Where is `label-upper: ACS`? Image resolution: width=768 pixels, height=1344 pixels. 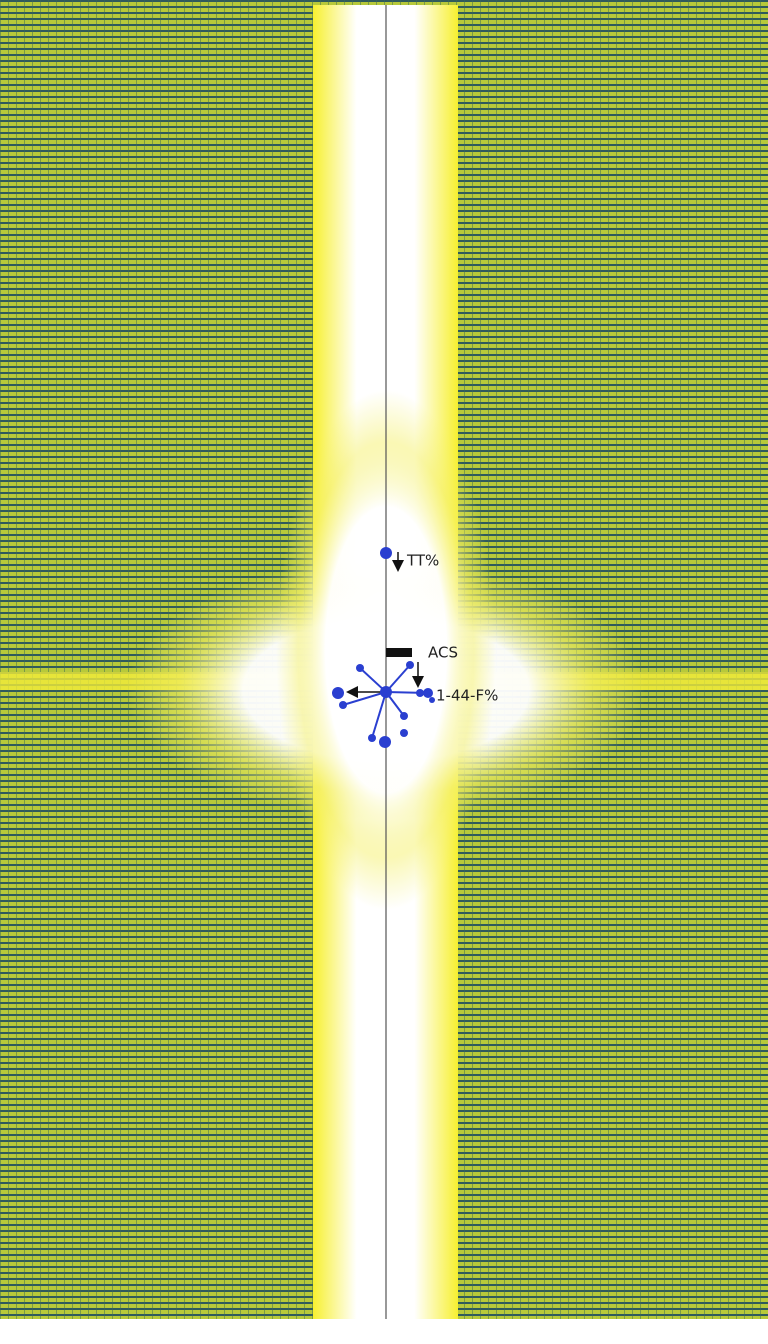 label-upper: ACS is located at coordinates (443, 653).